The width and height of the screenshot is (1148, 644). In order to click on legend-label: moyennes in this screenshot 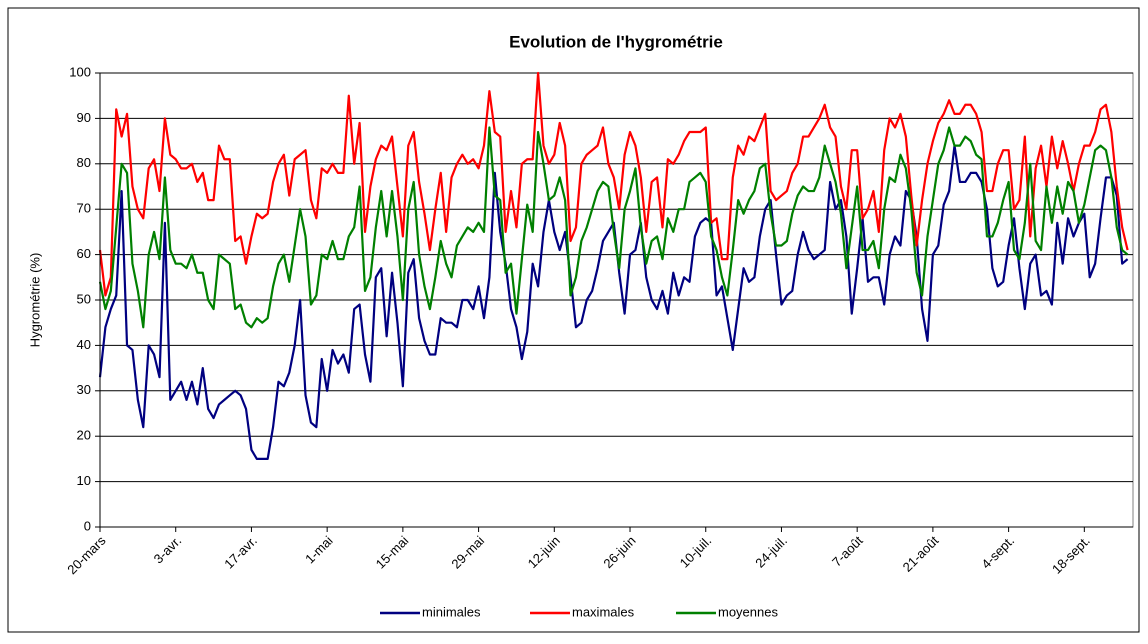, I will do `click(748, 611)`.